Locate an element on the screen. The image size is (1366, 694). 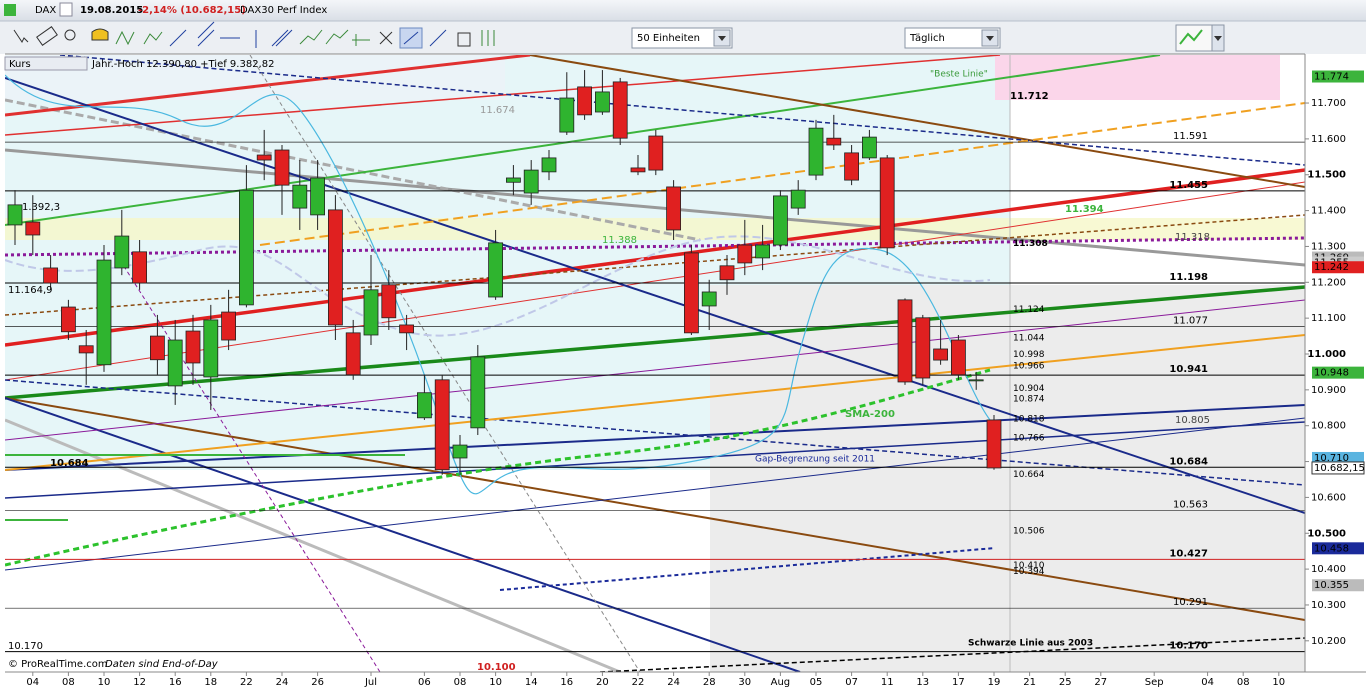
tool-arrow is located at coordinates (438, 38).